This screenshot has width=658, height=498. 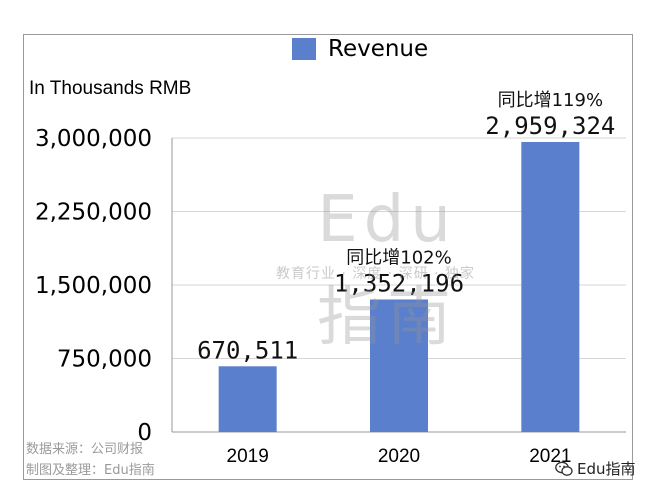 I want to click on watermark-logo-top: Edu, so click(x=387, y=220).